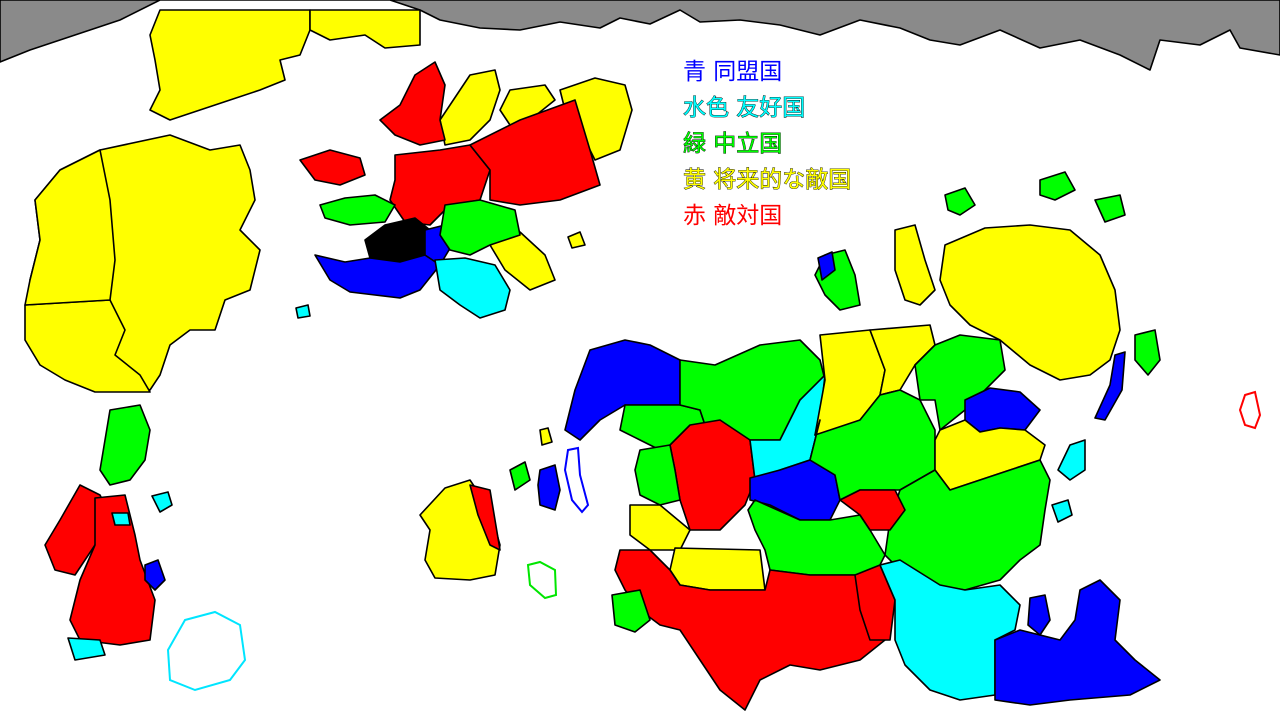  Describe the element at coordinates (872, 510) in the screenshot. I see `region-se-red-east` at that location.